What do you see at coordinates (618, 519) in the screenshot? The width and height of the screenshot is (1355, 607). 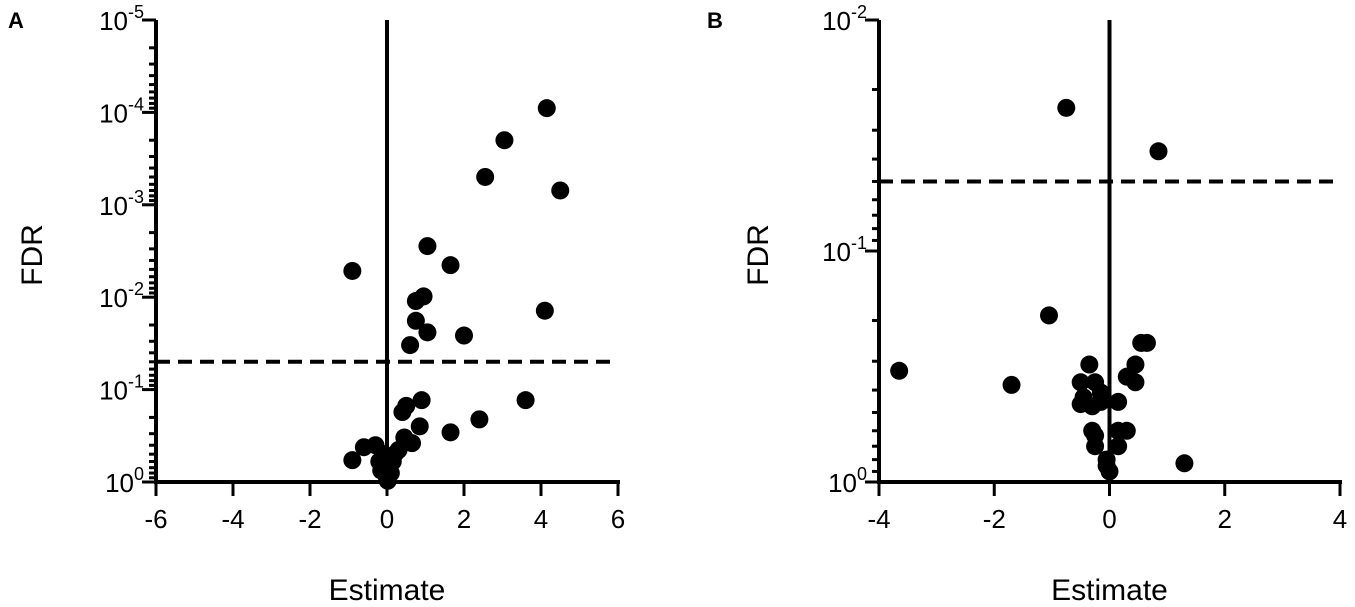 I see `x-tick-label: 6` at bounding box center [618, 519].